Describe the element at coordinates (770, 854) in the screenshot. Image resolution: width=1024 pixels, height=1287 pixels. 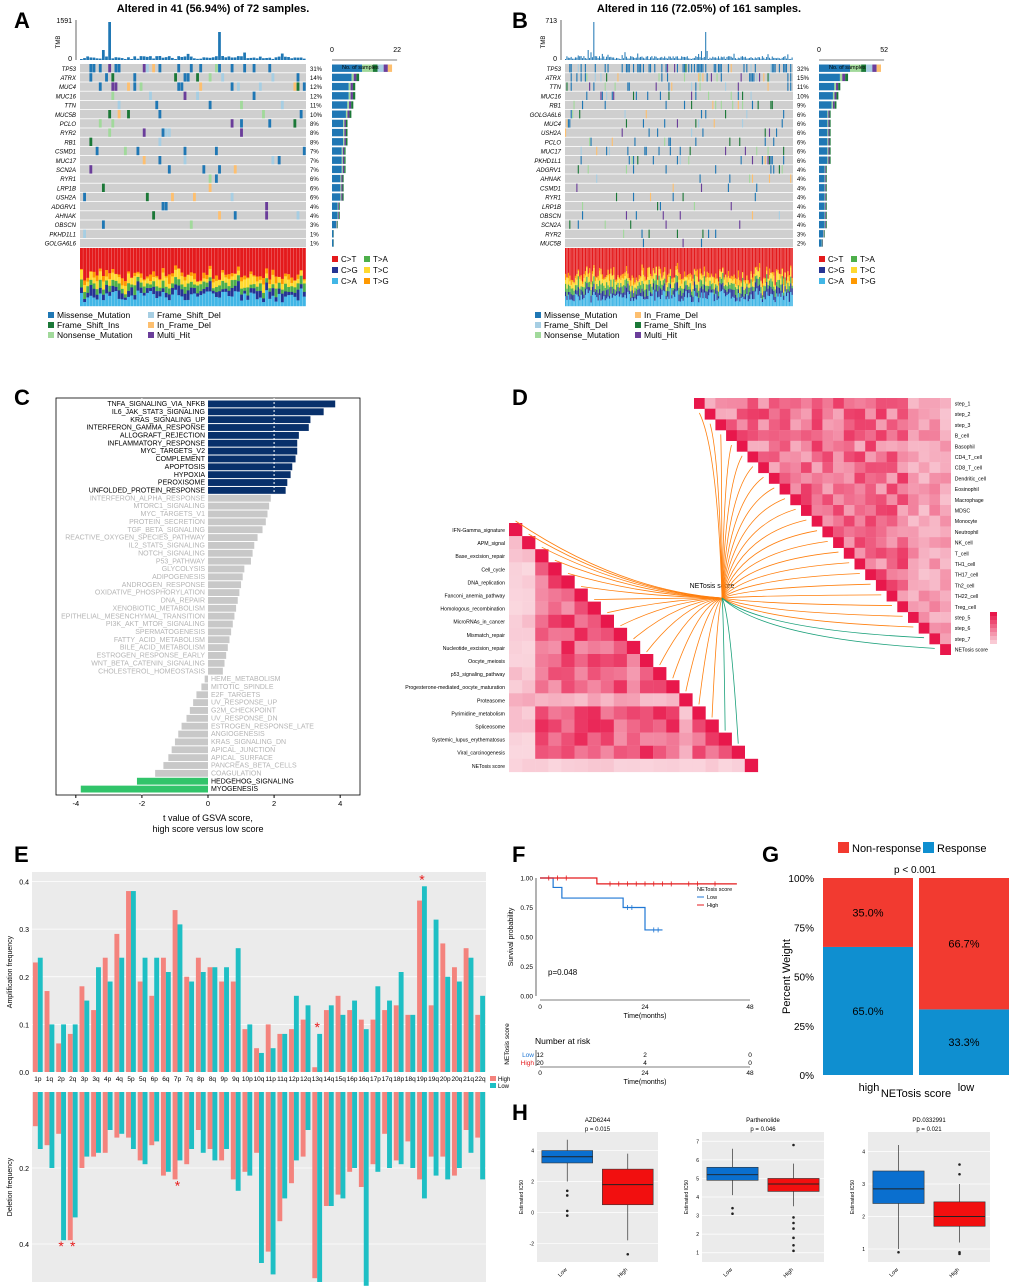
I see `panel-label-G: G` at that location.